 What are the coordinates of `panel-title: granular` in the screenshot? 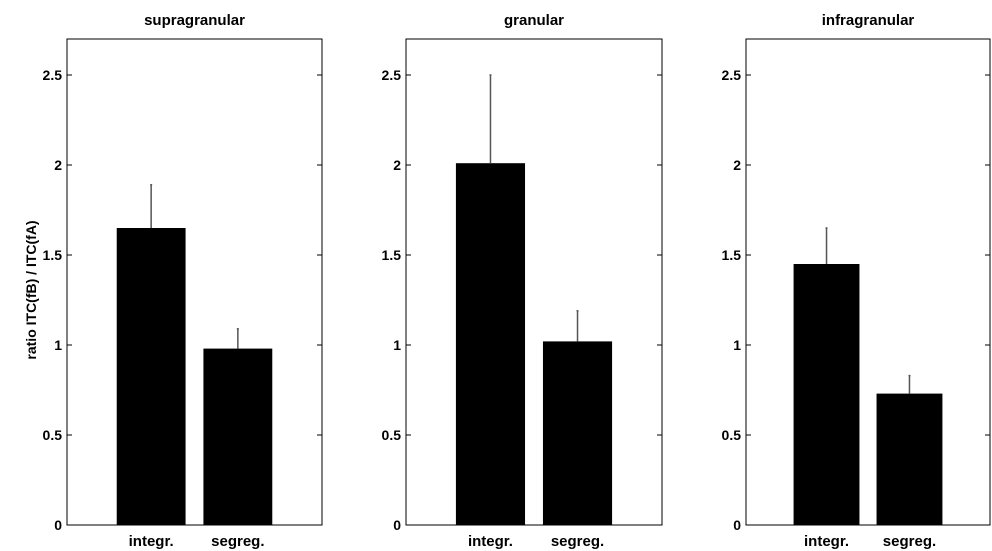 It's located at (534, 20).